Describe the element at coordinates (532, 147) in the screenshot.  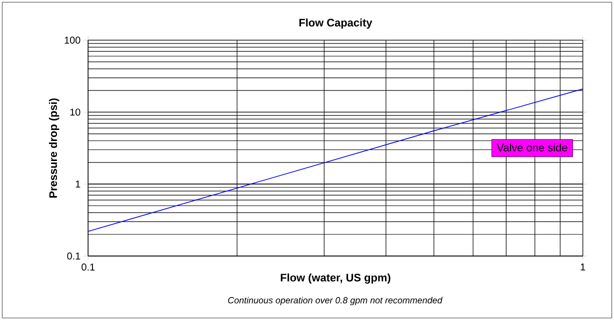
I see `text: Valve one side` at that location.